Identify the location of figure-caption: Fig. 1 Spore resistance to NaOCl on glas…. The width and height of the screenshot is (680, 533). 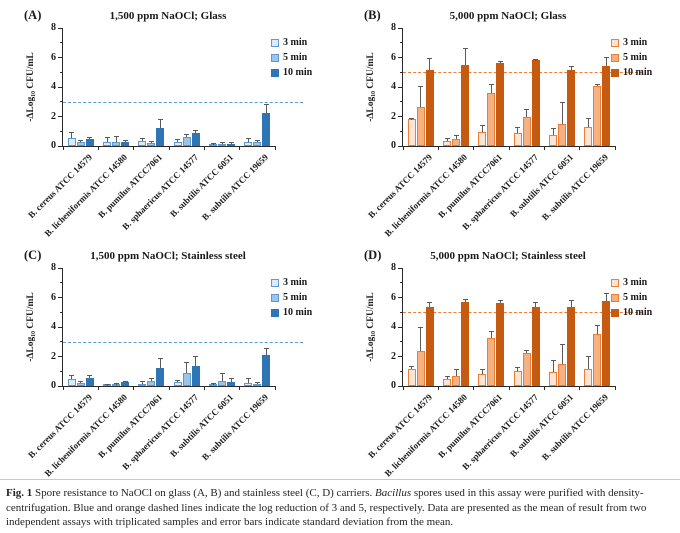
(340, 508).